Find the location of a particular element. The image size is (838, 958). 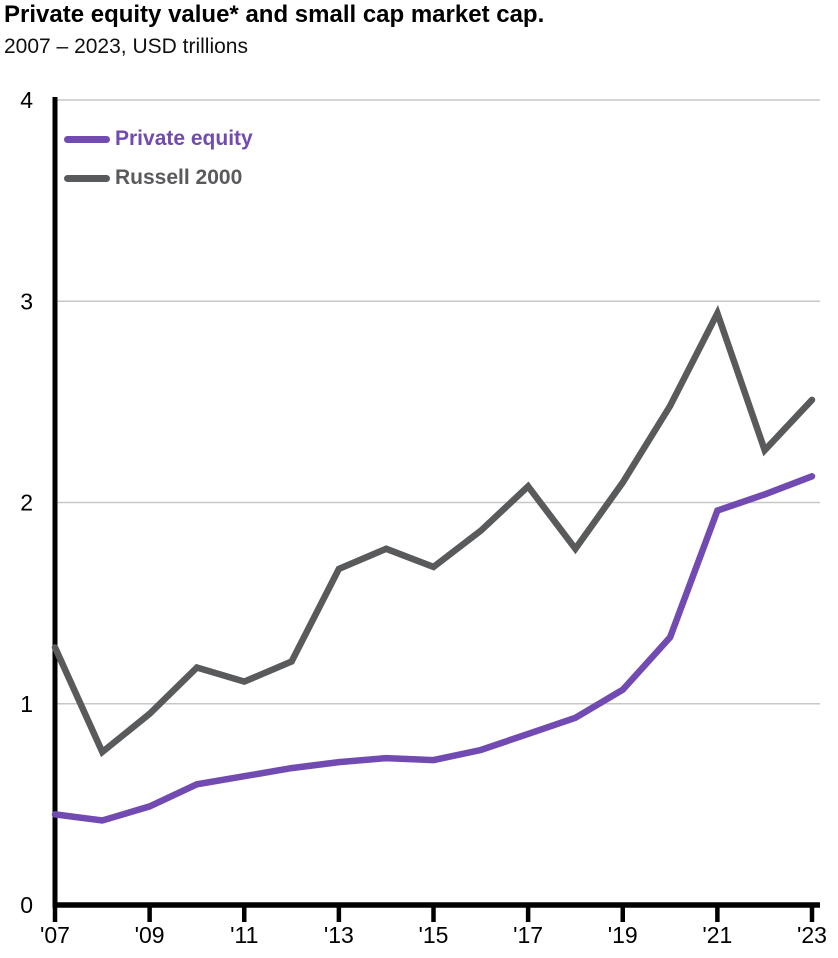

y-tick-labels: 0 1 2 3 4 is located at coordinates (26, 502).